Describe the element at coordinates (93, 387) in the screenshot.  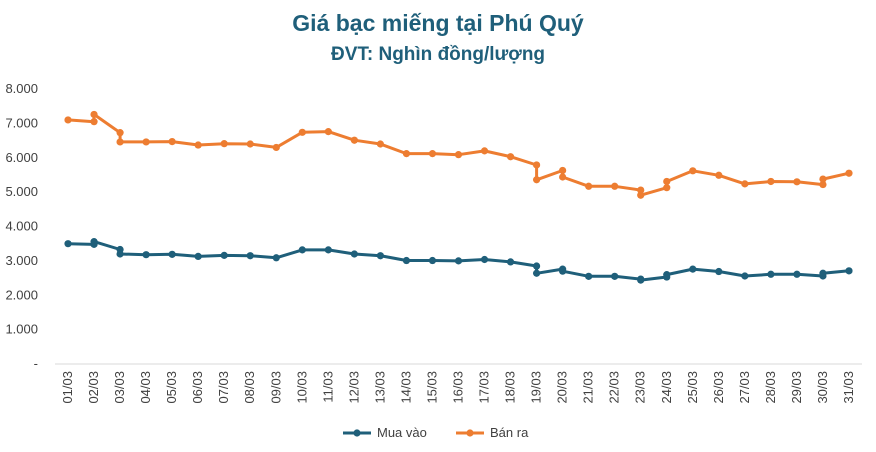
I see `x-tick-label: 02/03` at that location.